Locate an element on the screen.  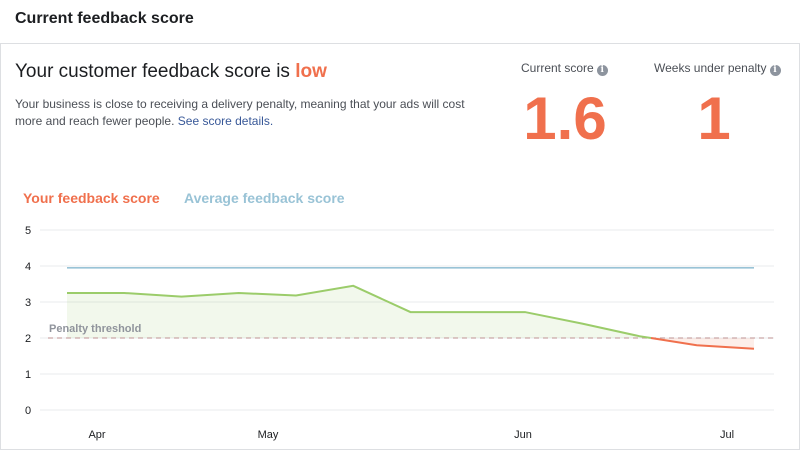
x-tick-label: Jun is located at coordinates (523, 435).